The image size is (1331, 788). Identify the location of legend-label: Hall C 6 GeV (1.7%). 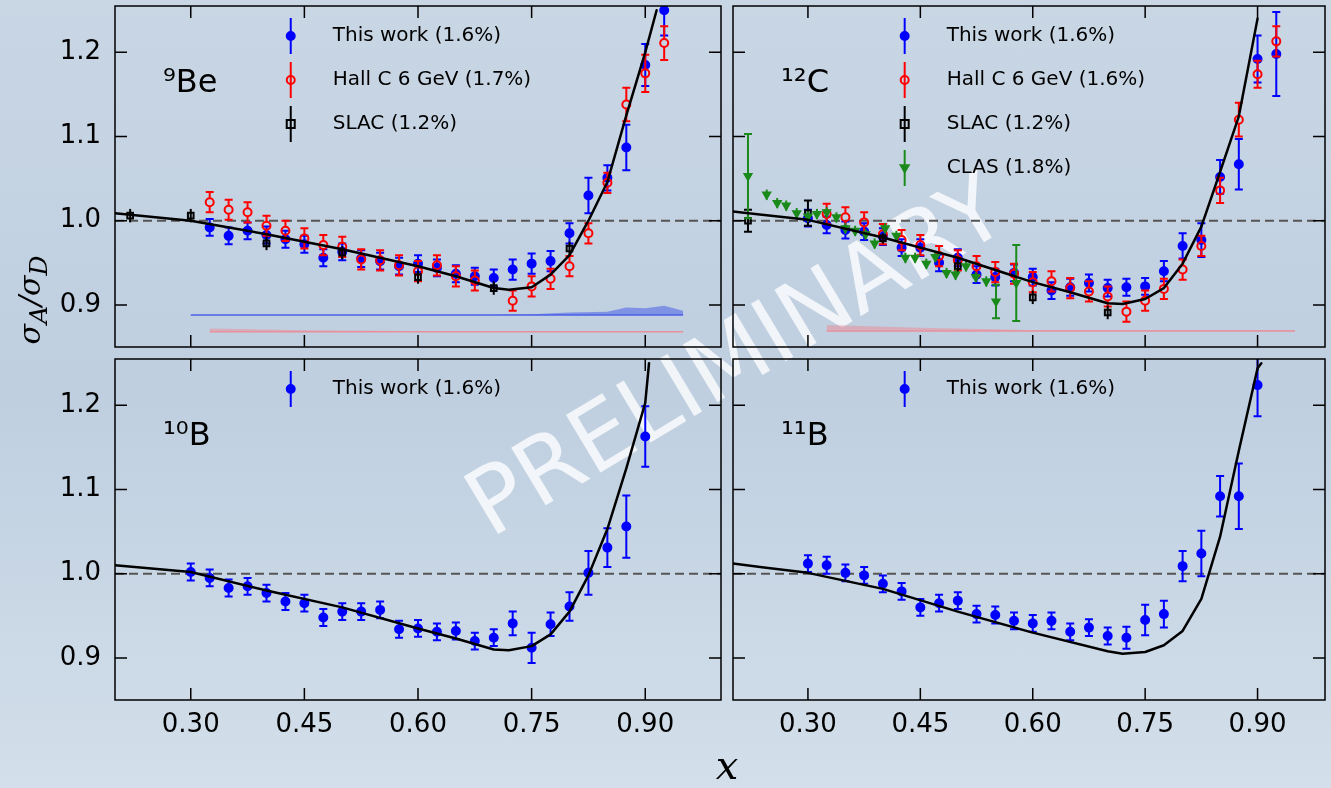
(432, 78).